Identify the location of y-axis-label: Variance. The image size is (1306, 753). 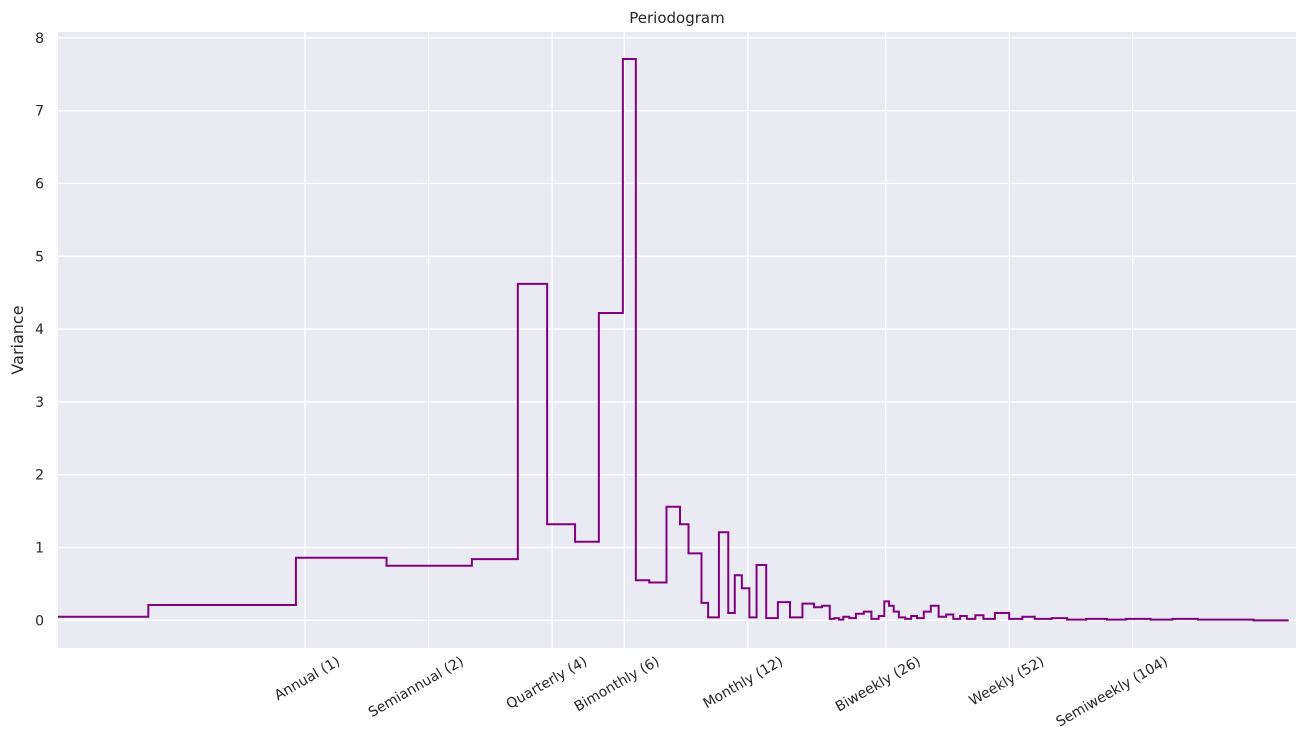
(17, 339).